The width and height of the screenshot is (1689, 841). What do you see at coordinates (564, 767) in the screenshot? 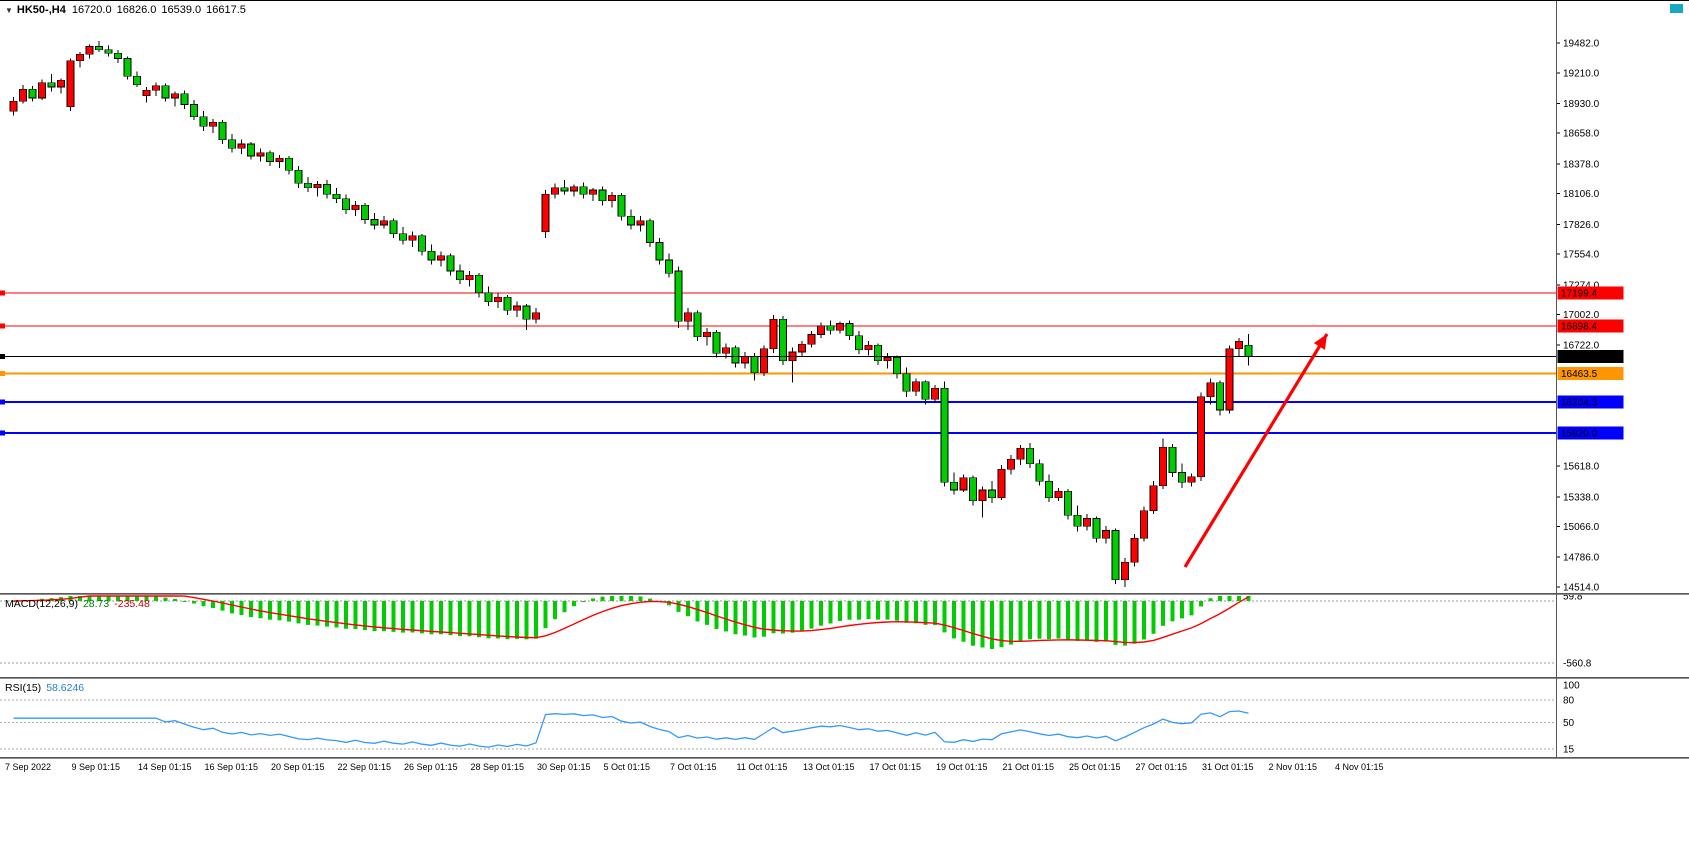
I see `x-axis-label: 30 Sep 01:15` at bounding box center [564, 767].